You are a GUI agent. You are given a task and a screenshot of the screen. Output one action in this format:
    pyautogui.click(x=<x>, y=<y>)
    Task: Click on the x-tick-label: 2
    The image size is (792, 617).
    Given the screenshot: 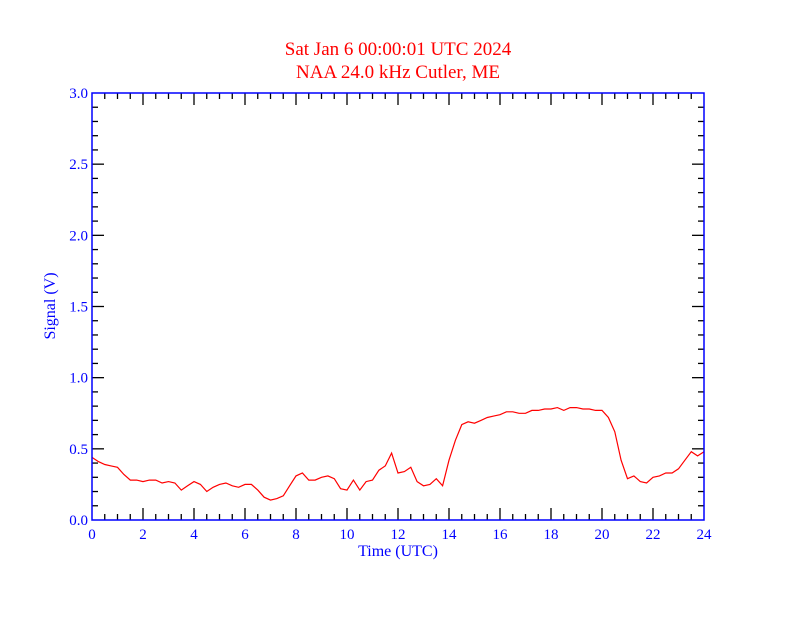 What is the action you would take?
    pyautogui.click(x=143, y=535)
    